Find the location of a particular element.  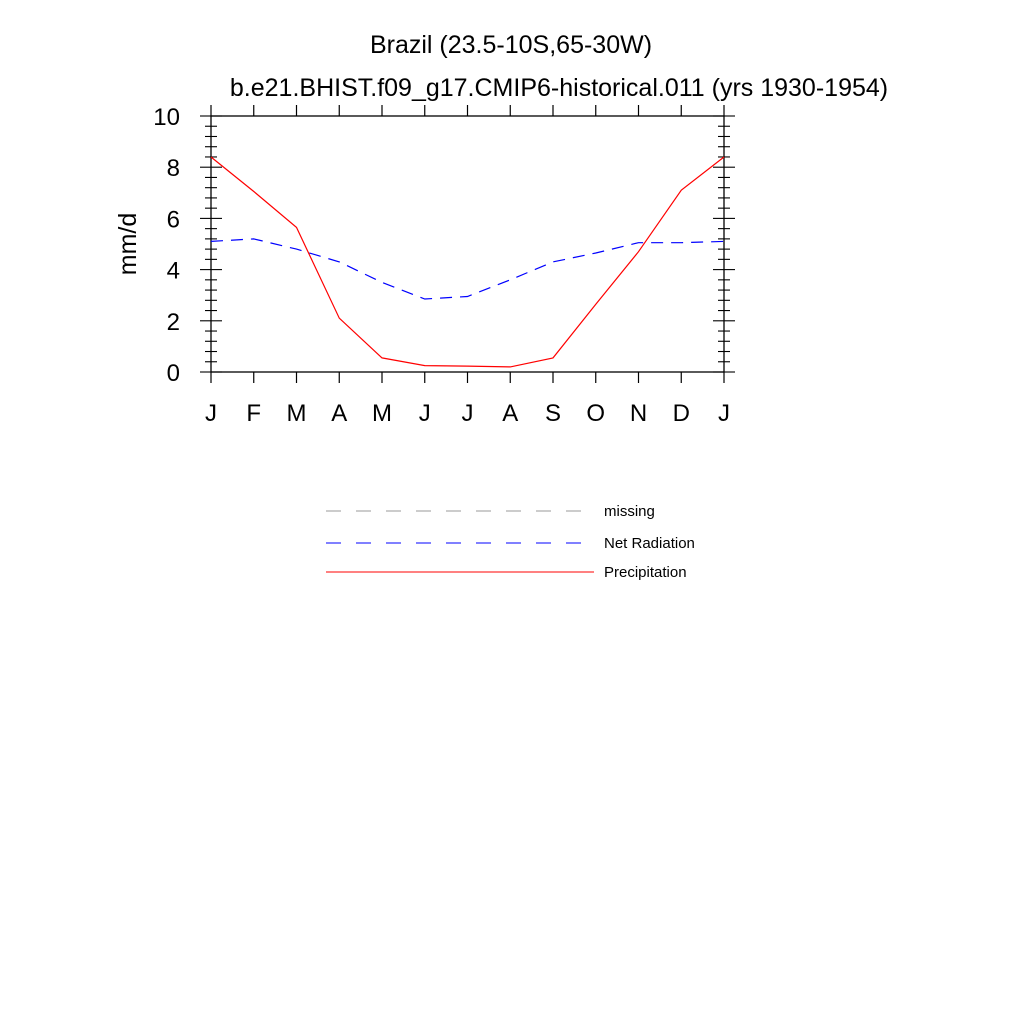

y-tick-label: 10 is located at coordinates (166, 117).